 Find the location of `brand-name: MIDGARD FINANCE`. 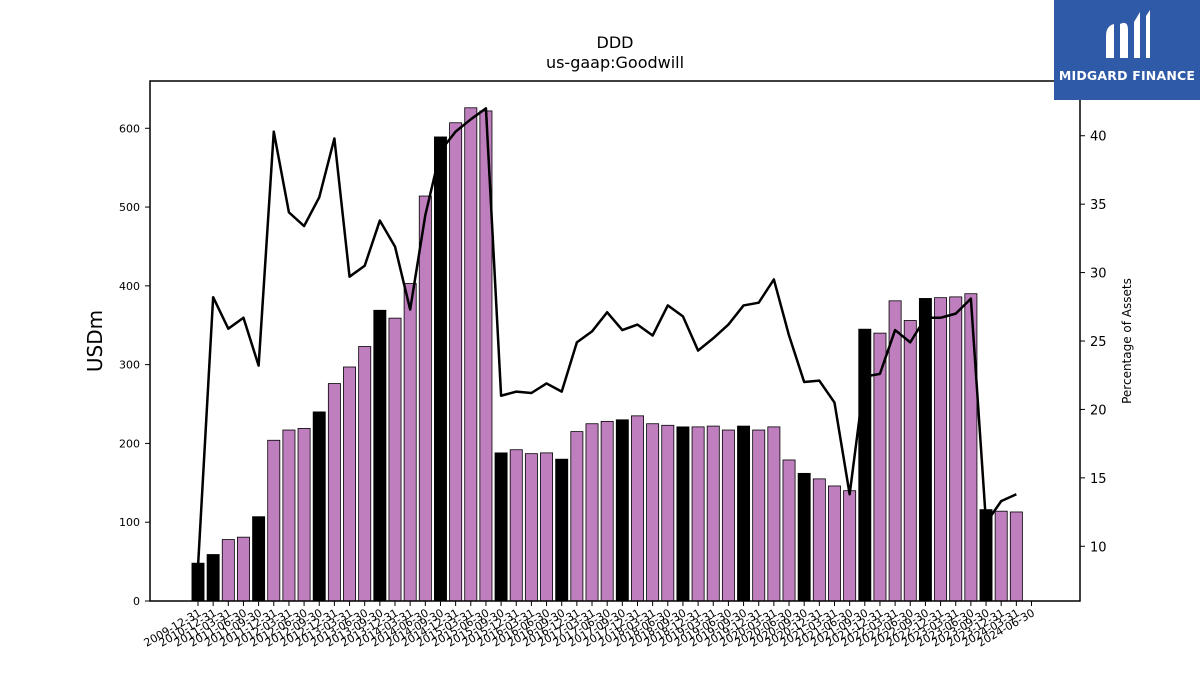

brand-name: MIDGARD FINANCE is located at coordinates (1127, 75).